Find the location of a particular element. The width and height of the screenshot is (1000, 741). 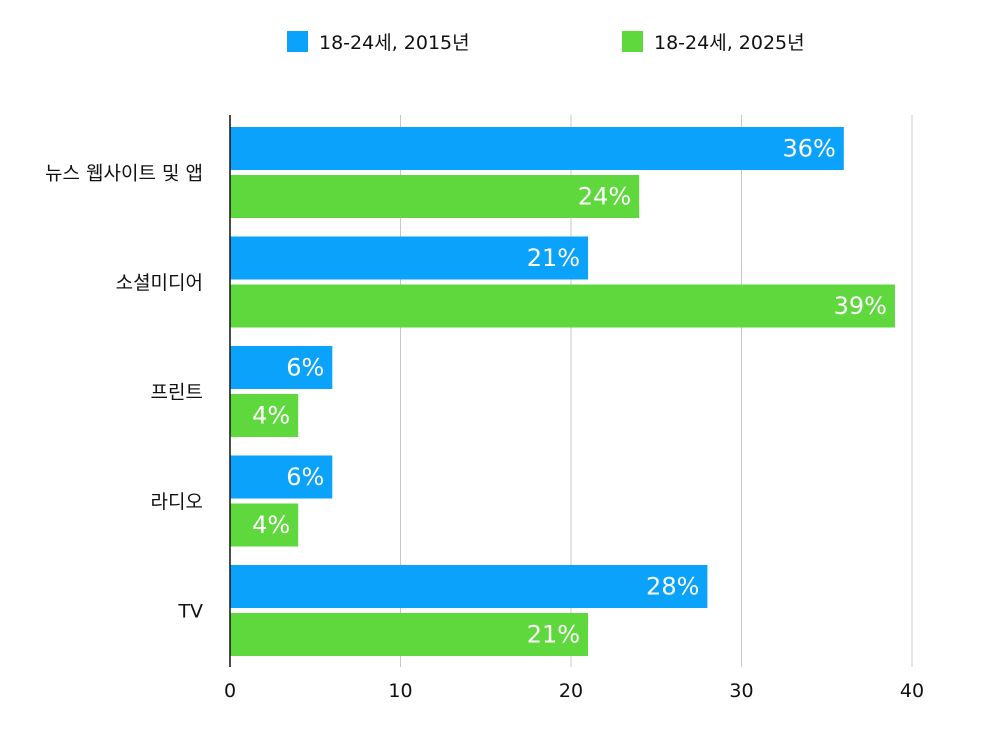

legend: 18-24세, 2015년 18-24세, 2025년 is located at coordinates (546, 42).